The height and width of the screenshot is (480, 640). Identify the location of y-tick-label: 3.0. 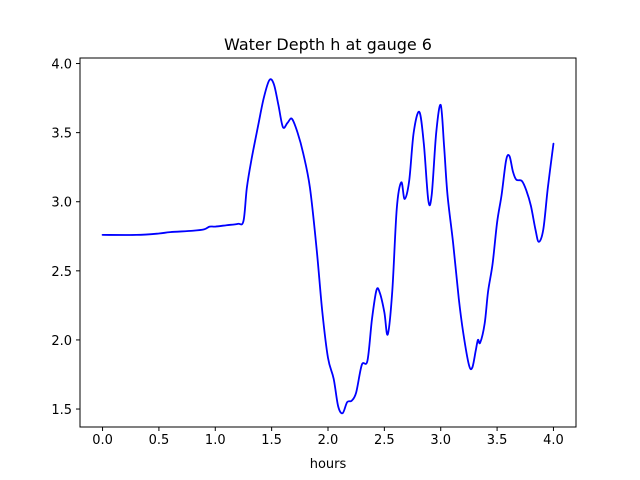
(61, 203).